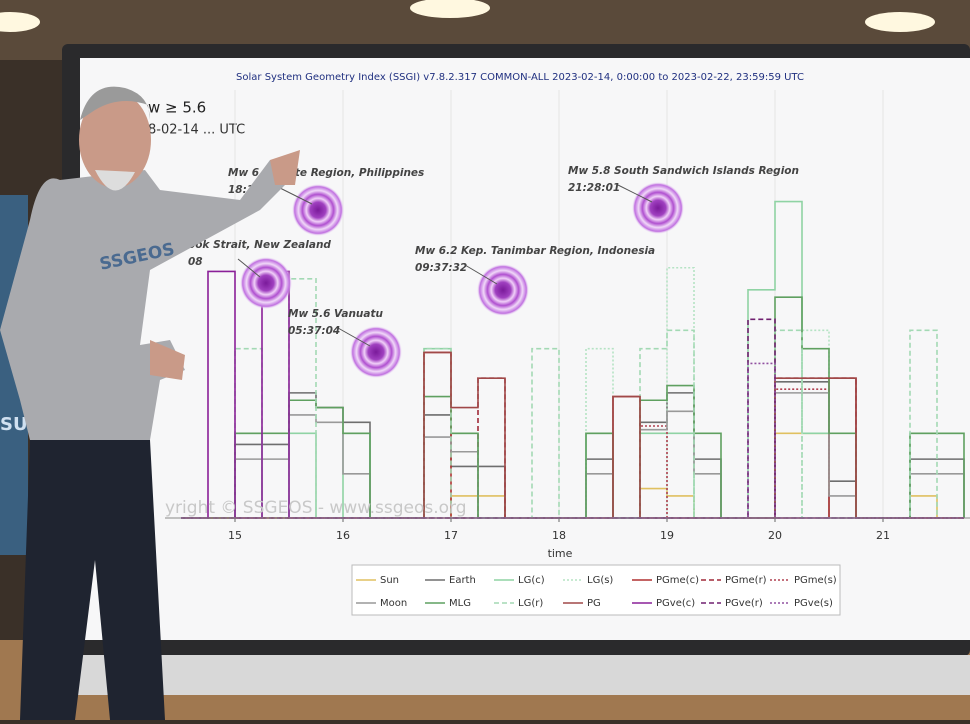  Describe the element at coordinates (460, 603) in the screenshot. I see `legend-label: MLG` at that location.